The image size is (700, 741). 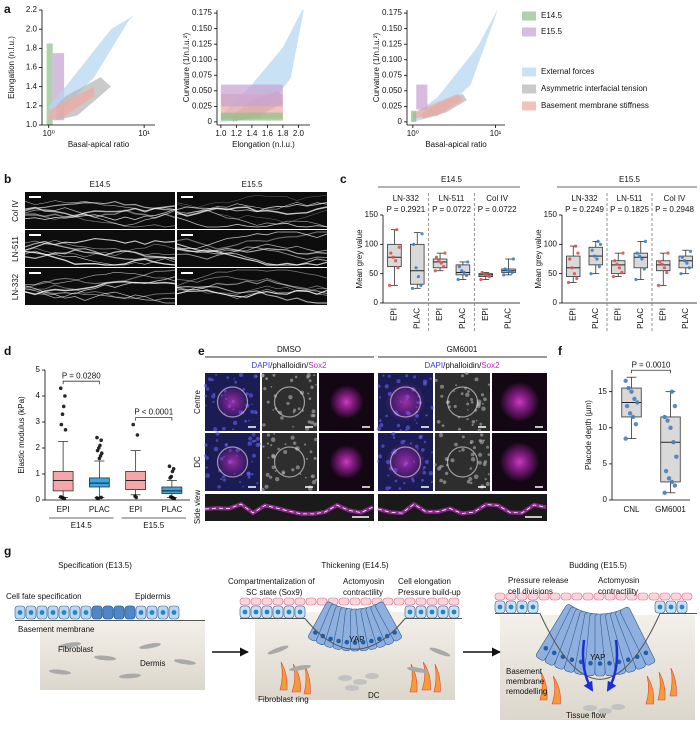 What do you see at coordinates (202, 43) in the screenshot?
I see `y-tick-label: 0.125` at bounding box center [202, 43].